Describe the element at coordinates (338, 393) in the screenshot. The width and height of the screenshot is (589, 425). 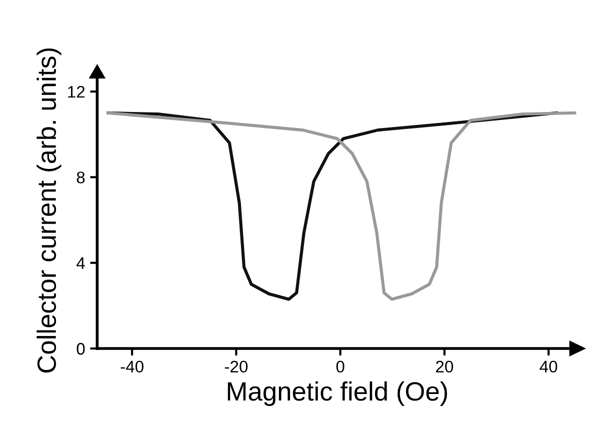
I see `x-axis-title: Magnetic field (Oe)` at that location.